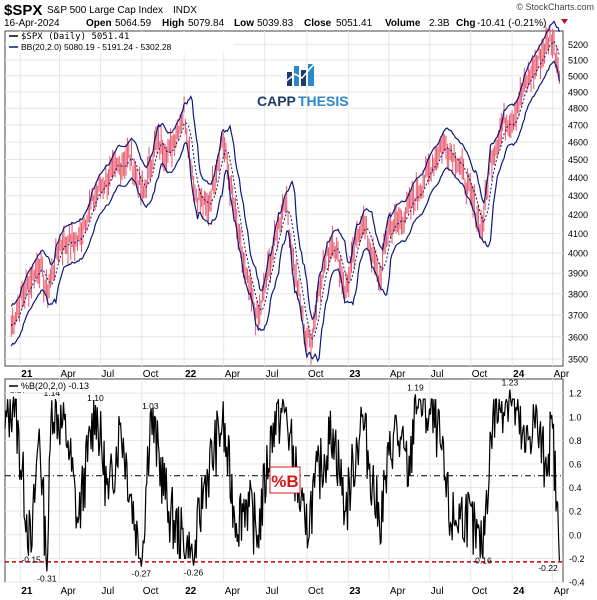 The height and width of the screenshot is (600, 597). I want to click on percent-b-annotation: 1.14, so click(52, 393).